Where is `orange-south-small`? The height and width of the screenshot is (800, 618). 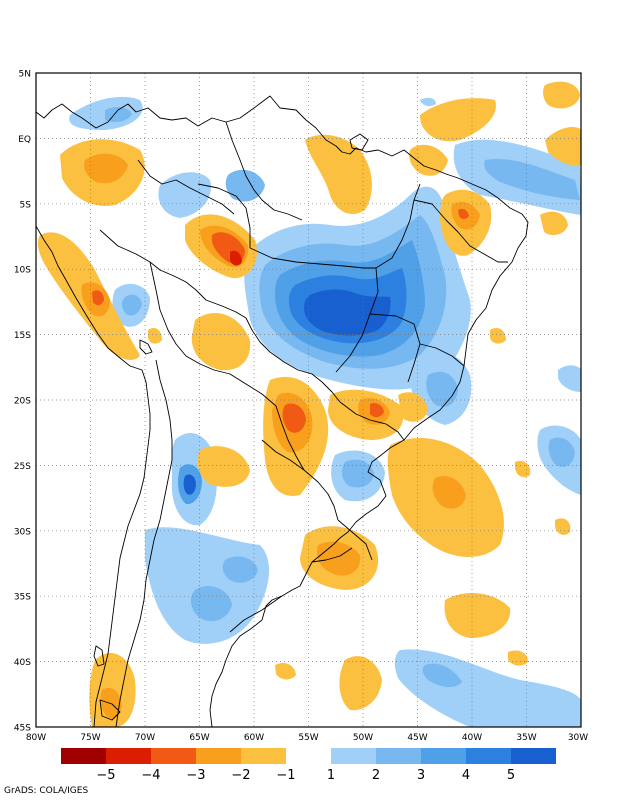
orange-south-small is located at coordinates (285, 671).